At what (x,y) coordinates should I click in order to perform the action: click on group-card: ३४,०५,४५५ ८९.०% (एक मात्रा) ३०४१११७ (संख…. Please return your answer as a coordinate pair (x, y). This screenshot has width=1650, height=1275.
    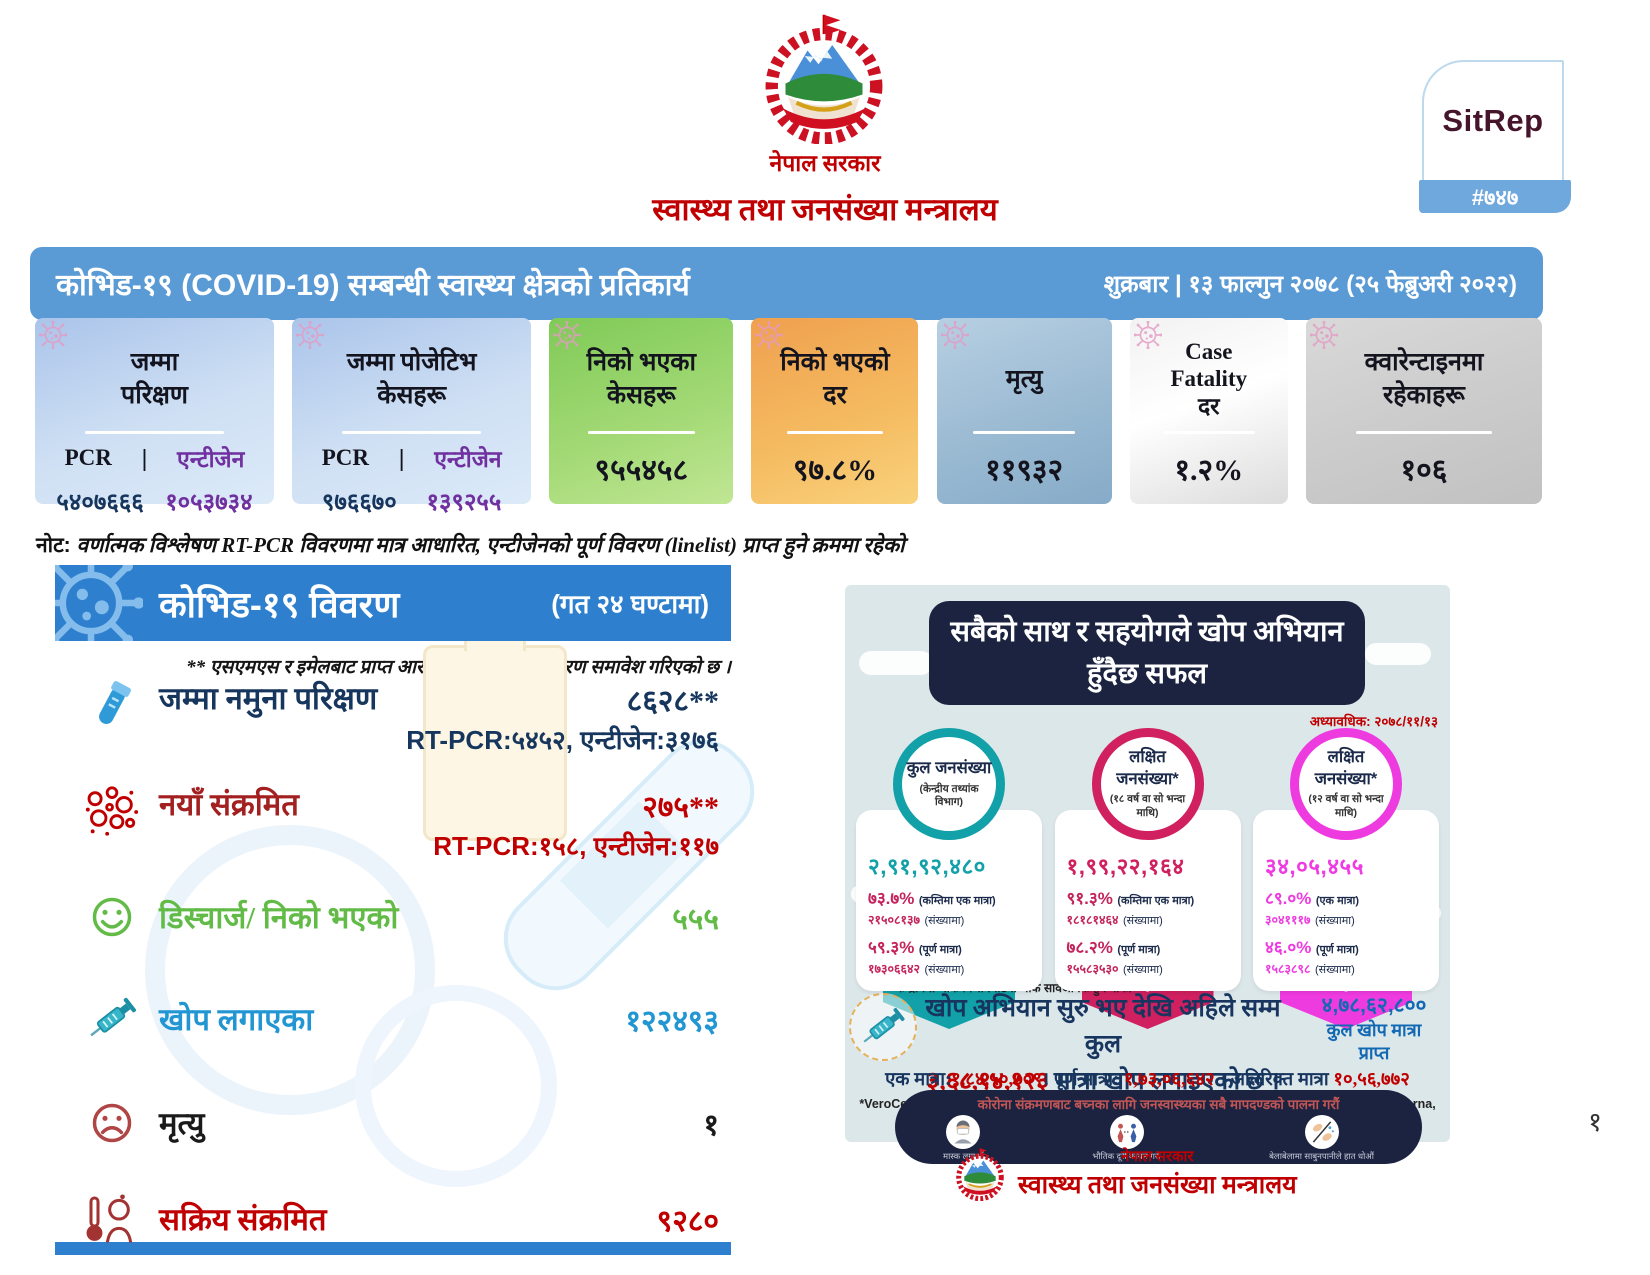
    Looking at the image, I should click on (1346, 900).